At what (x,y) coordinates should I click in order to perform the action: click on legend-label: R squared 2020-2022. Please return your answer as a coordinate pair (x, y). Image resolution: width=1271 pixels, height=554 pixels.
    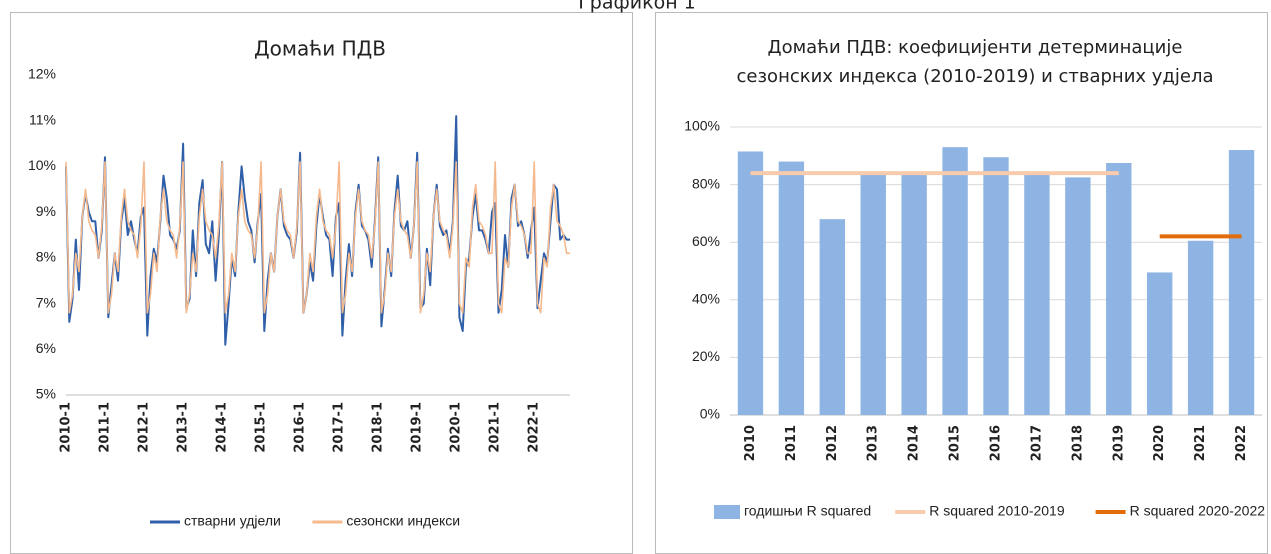
    Looking at the image, I should click on (1198, 511).